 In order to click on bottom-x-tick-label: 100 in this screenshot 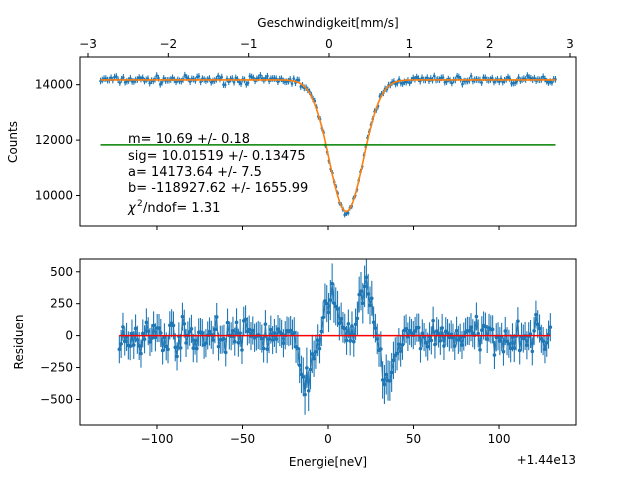, I will do `click(499, 439)`.